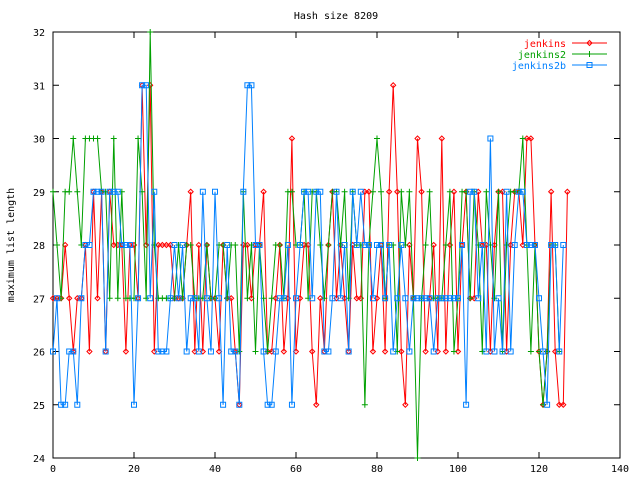 This screenshot has width=640, height=480. What do you see at coordinates (539, 469) in the screenshot?
I see `x-tick-label: 120` at bounding box center [539, 469].